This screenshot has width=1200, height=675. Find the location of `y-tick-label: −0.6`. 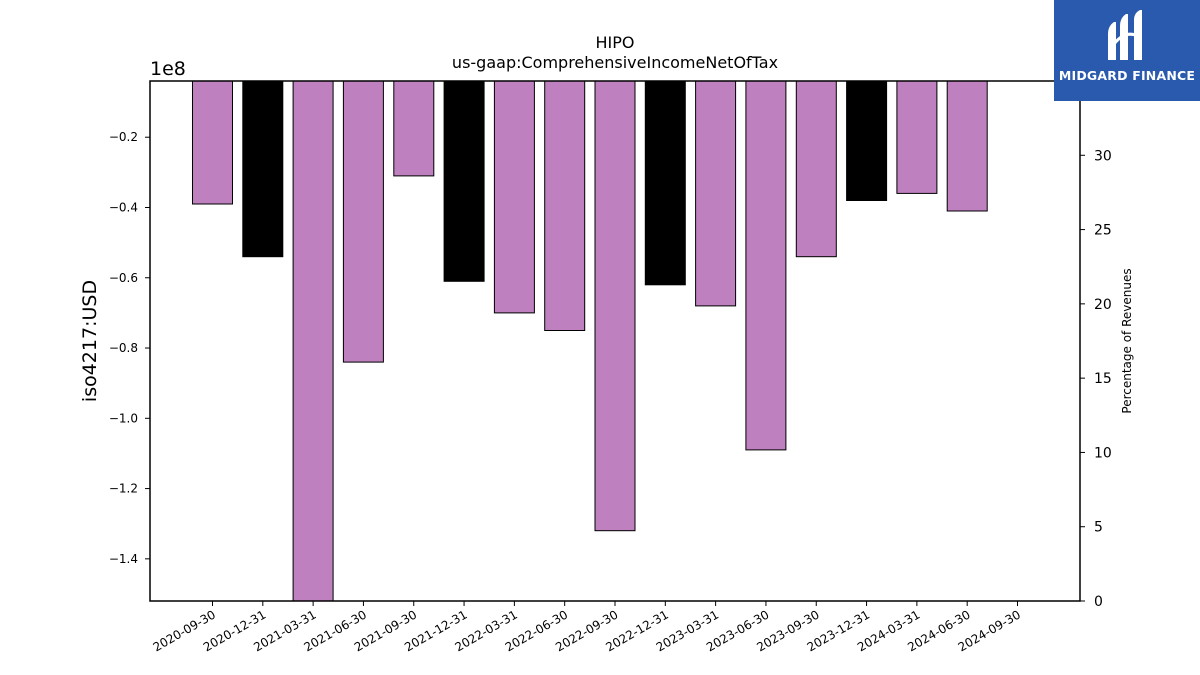

y-tick-label: −0.6 is located at coordinates (123, 278).